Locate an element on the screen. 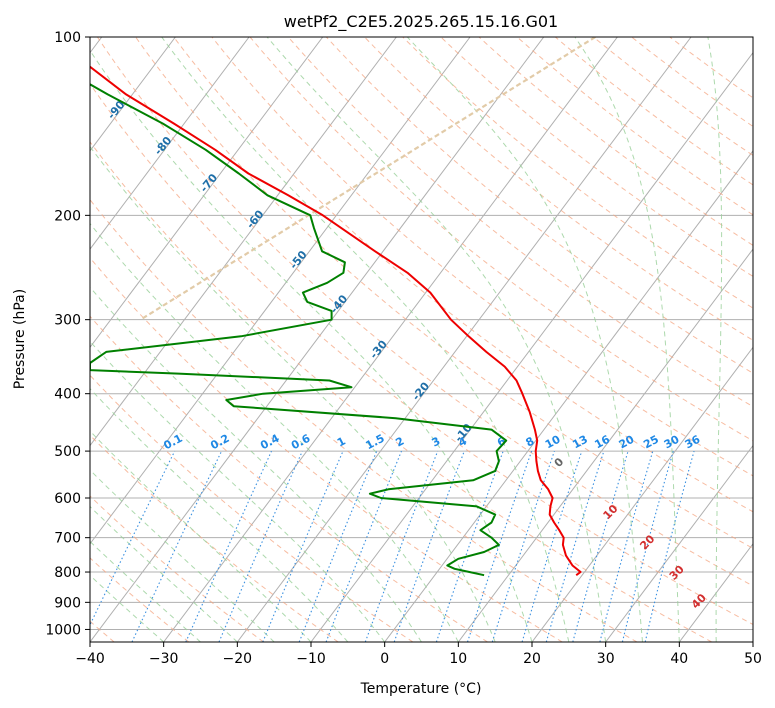 The image size is (775, 708). y-tick-label: 100 is located at coordinates (67, 38).